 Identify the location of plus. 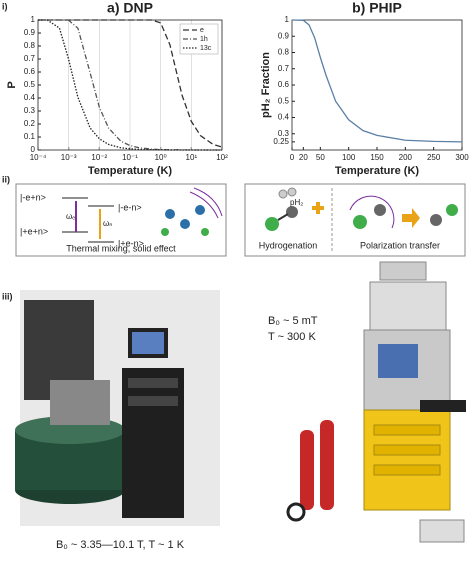
(318, 208).